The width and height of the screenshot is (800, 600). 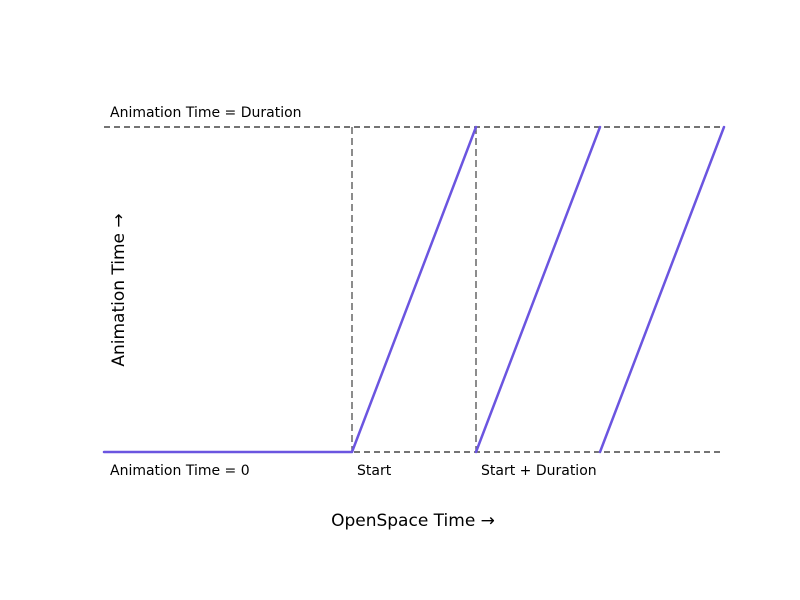 What do you see at coordinates (180, 471) in the screenshot?
I see `label-animation-time-zero: Animation Time = 0` at bounding box center [180, 471].